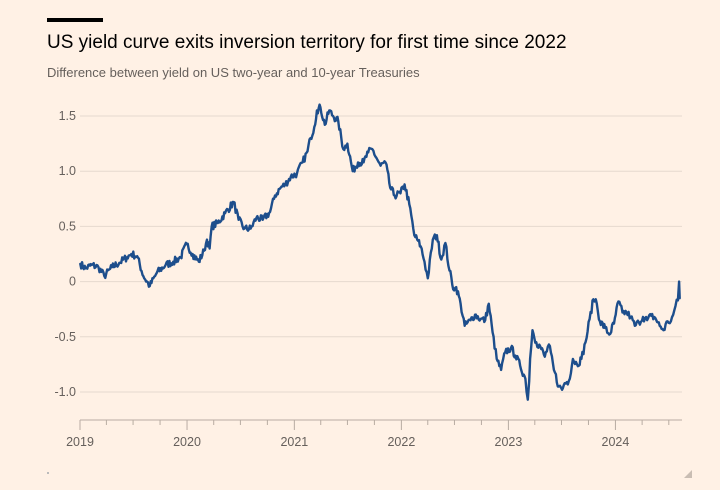  Describe the element at coordinates (65, 337) in the screenshot. I see `y-tick-label: -0.5` at that location.